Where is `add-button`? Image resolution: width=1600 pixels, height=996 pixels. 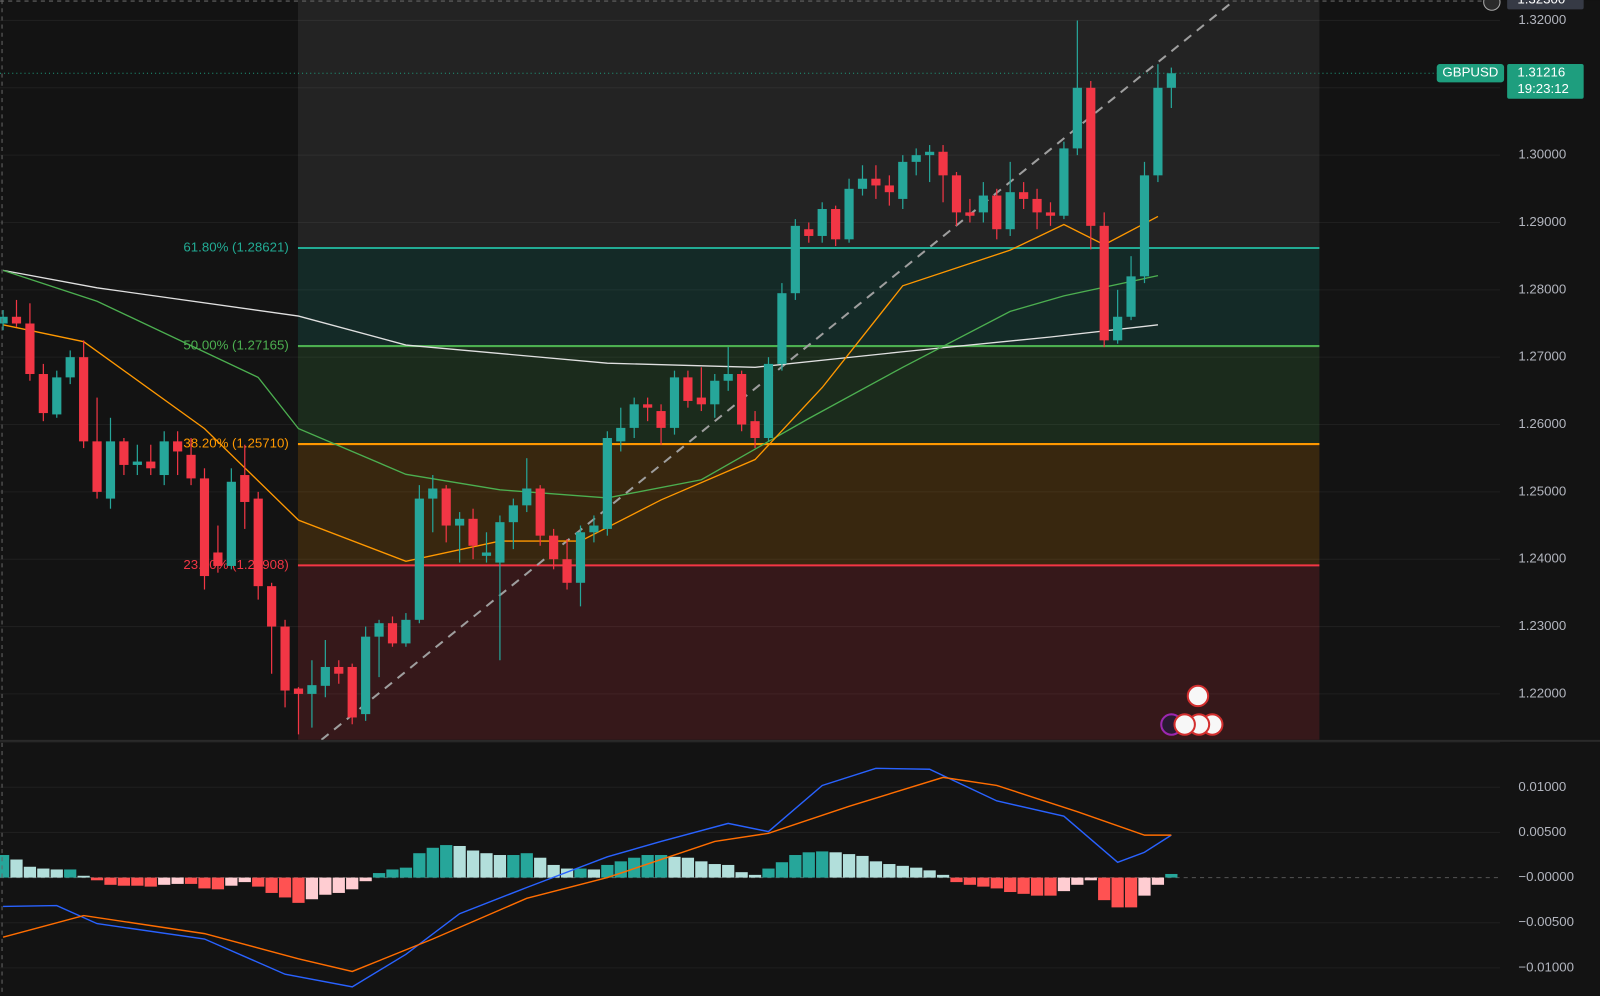
add-button is located at coordinates (1492, 5).